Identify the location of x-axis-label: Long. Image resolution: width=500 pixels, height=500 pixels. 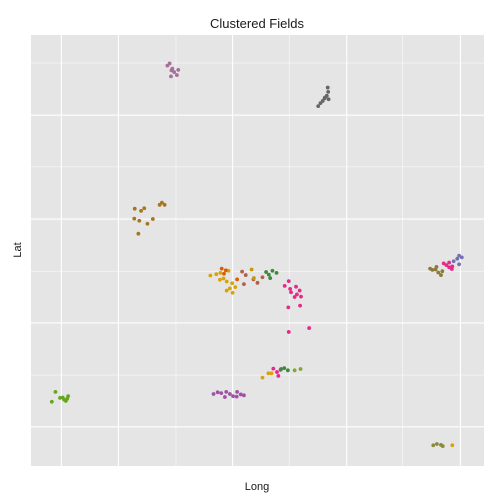
(257, 487).